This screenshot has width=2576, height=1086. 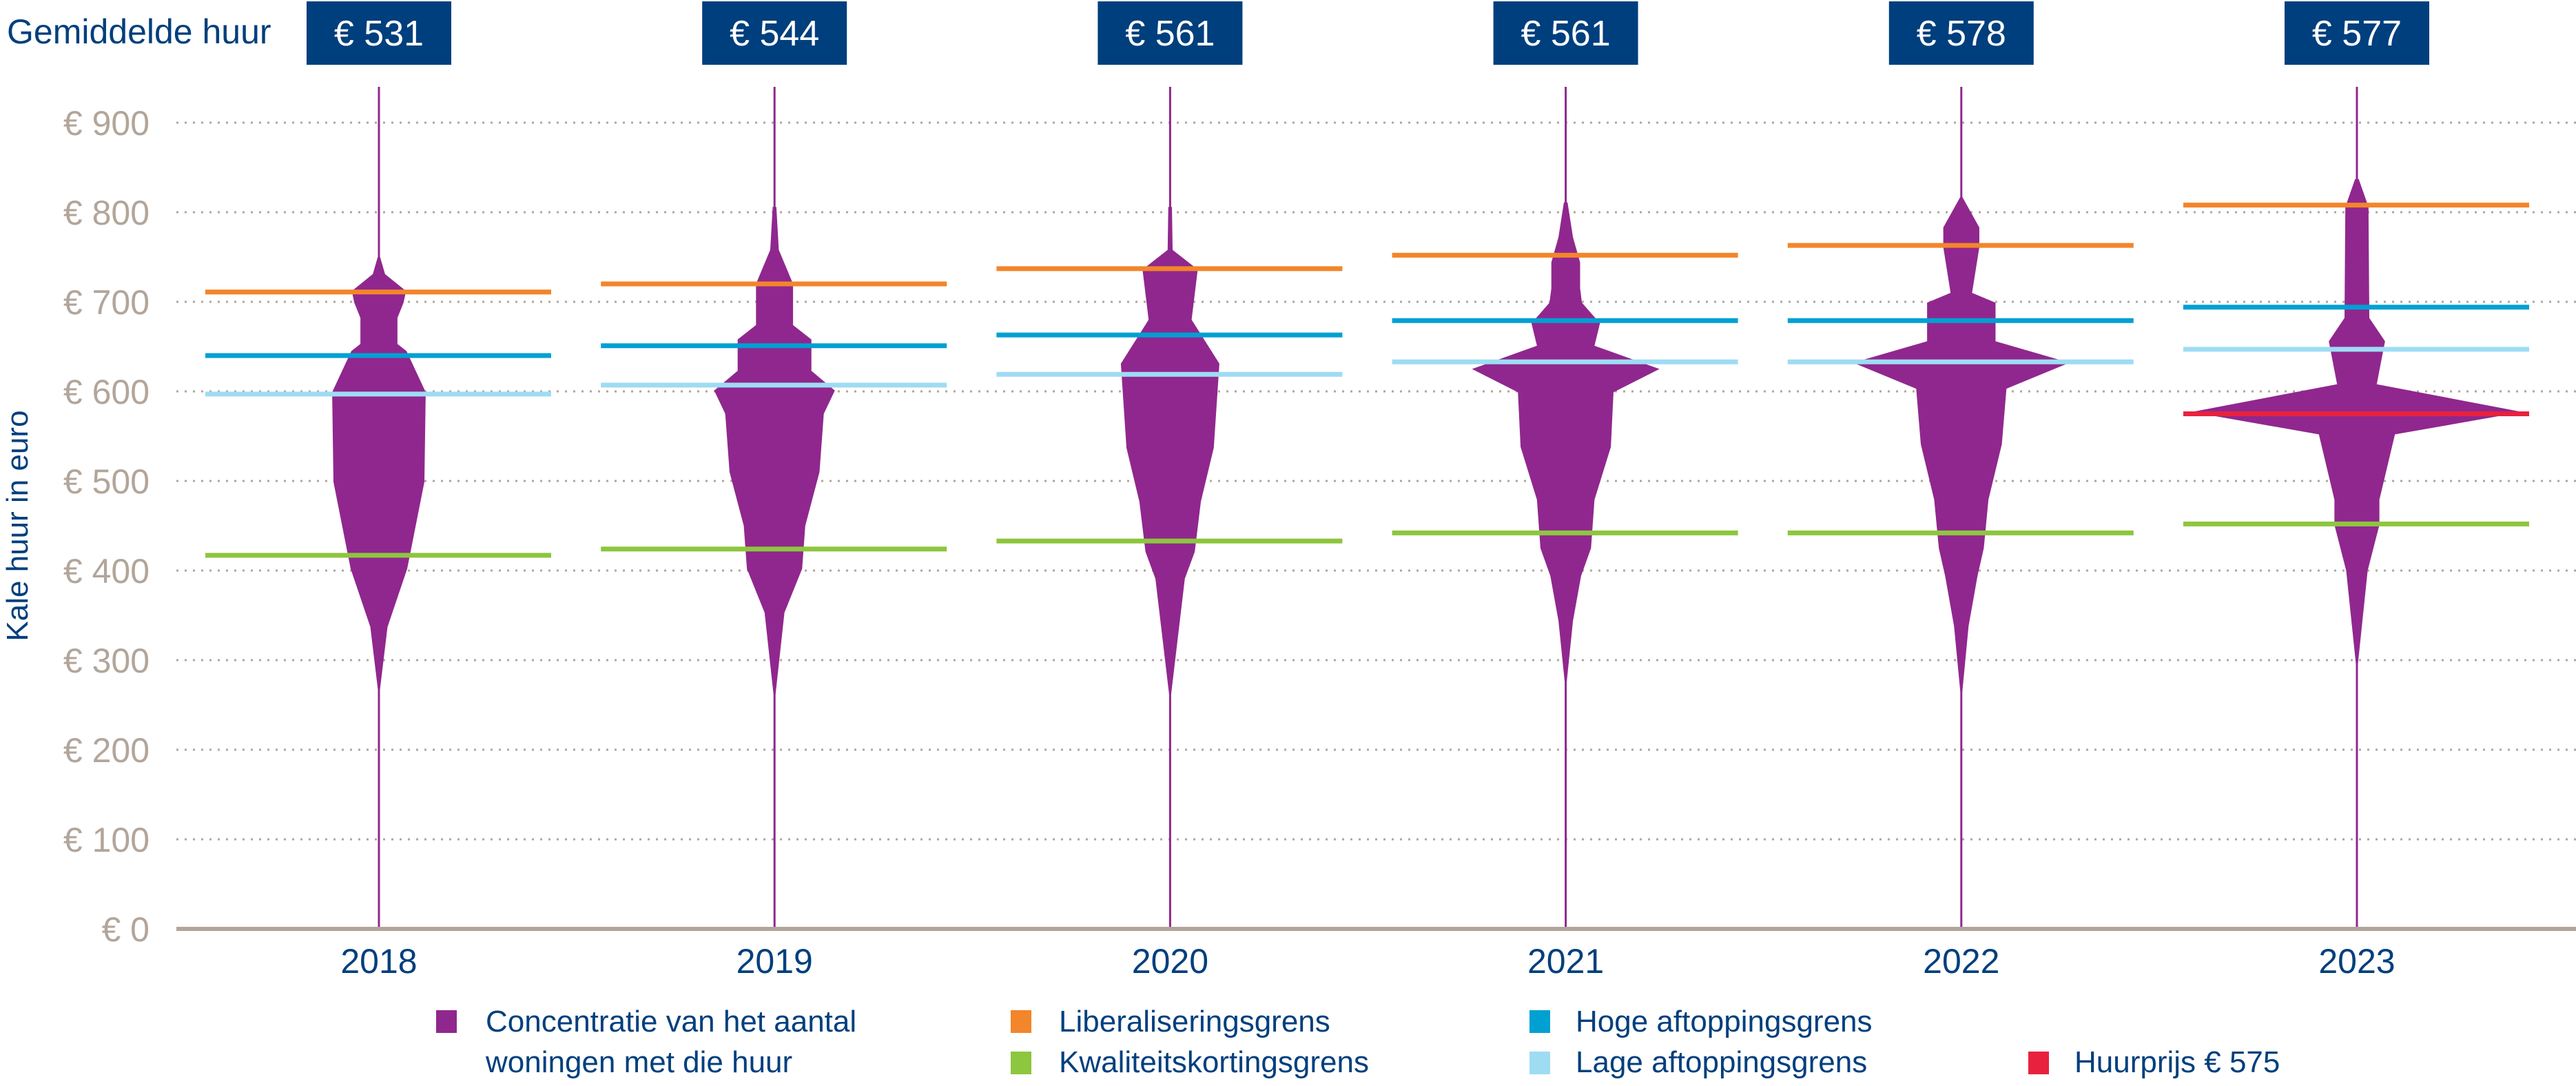 I want to click on y-tick-label: € 700, so click(x=106, y=303).